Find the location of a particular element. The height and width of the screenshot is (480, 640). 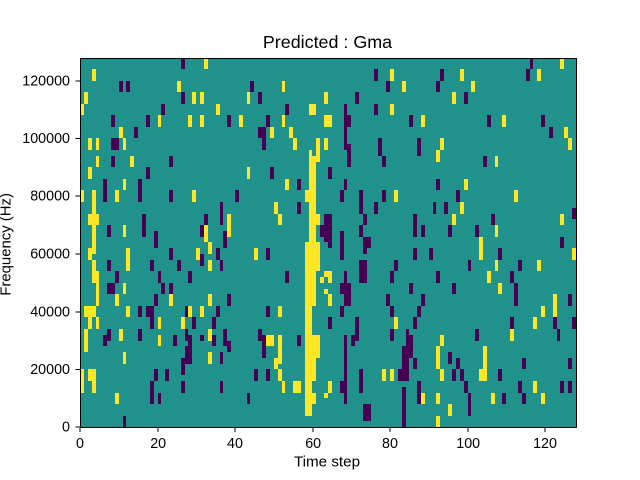

svg-text: 40 is located at coordinates (235, 444).